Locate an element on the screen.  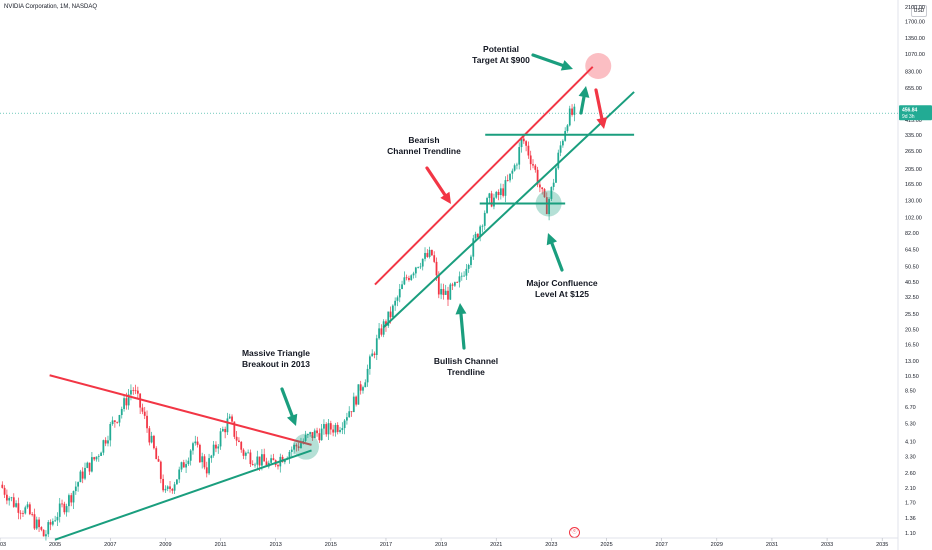
y-tick-label: 3.30 is located at coordinates (910, 458).